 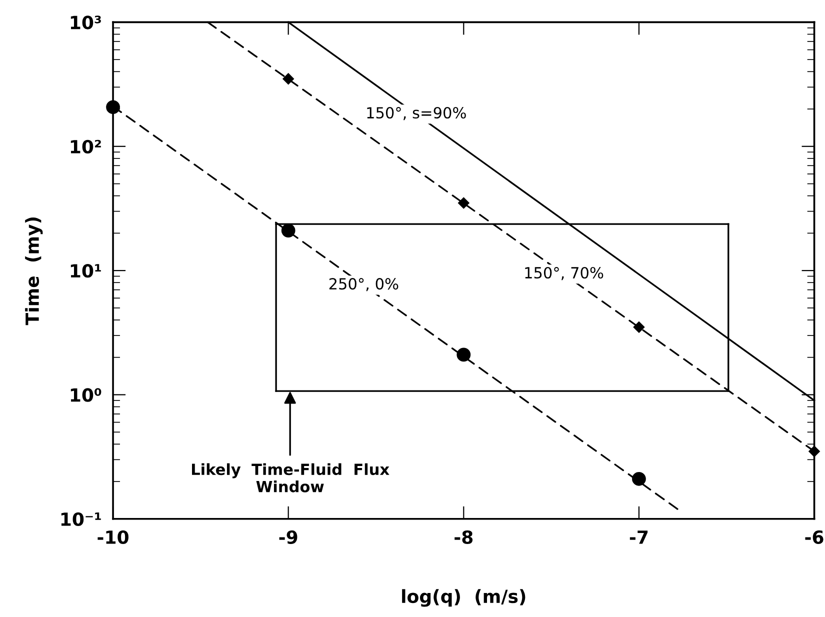 I want to click on x-tick-label: -9, so click(x=288, y=537).